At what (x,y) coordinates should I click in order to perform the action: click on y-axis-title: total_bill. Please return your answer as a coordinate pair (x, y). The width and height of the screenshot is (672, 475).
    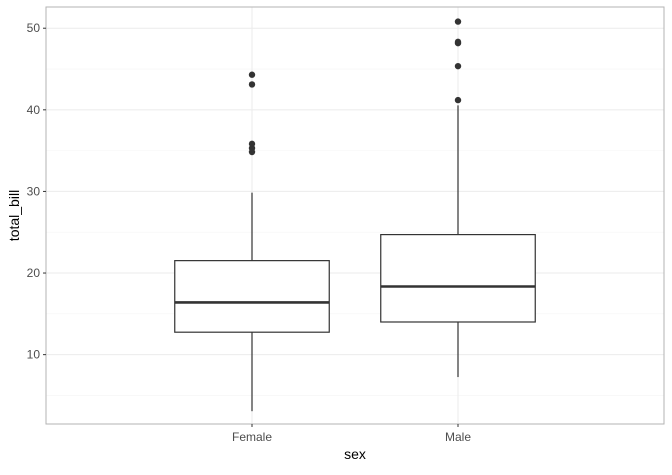
    Looking at the image, I should click on (14, 215).